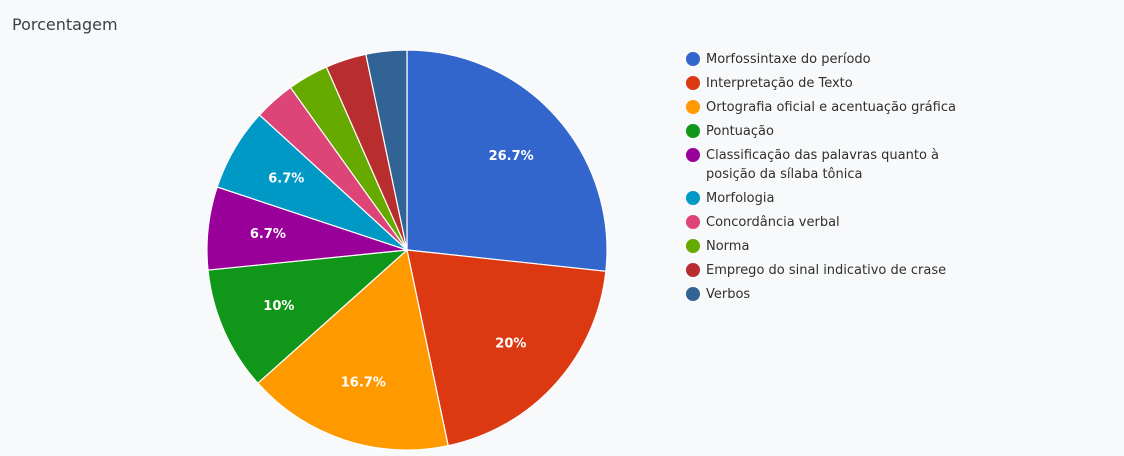 This screenshot has width=1124, height=456. I want to click on pie-slice-interpretacao-de-texto, so click(506, 348).